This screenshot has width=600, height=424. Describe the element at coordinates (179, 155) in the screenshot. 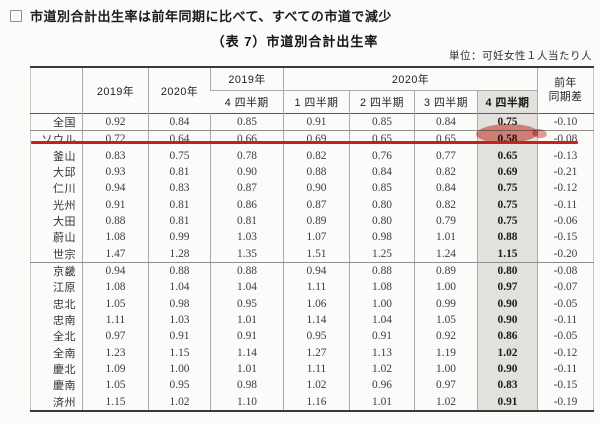

I see `value-cell: 0.75` at that location.